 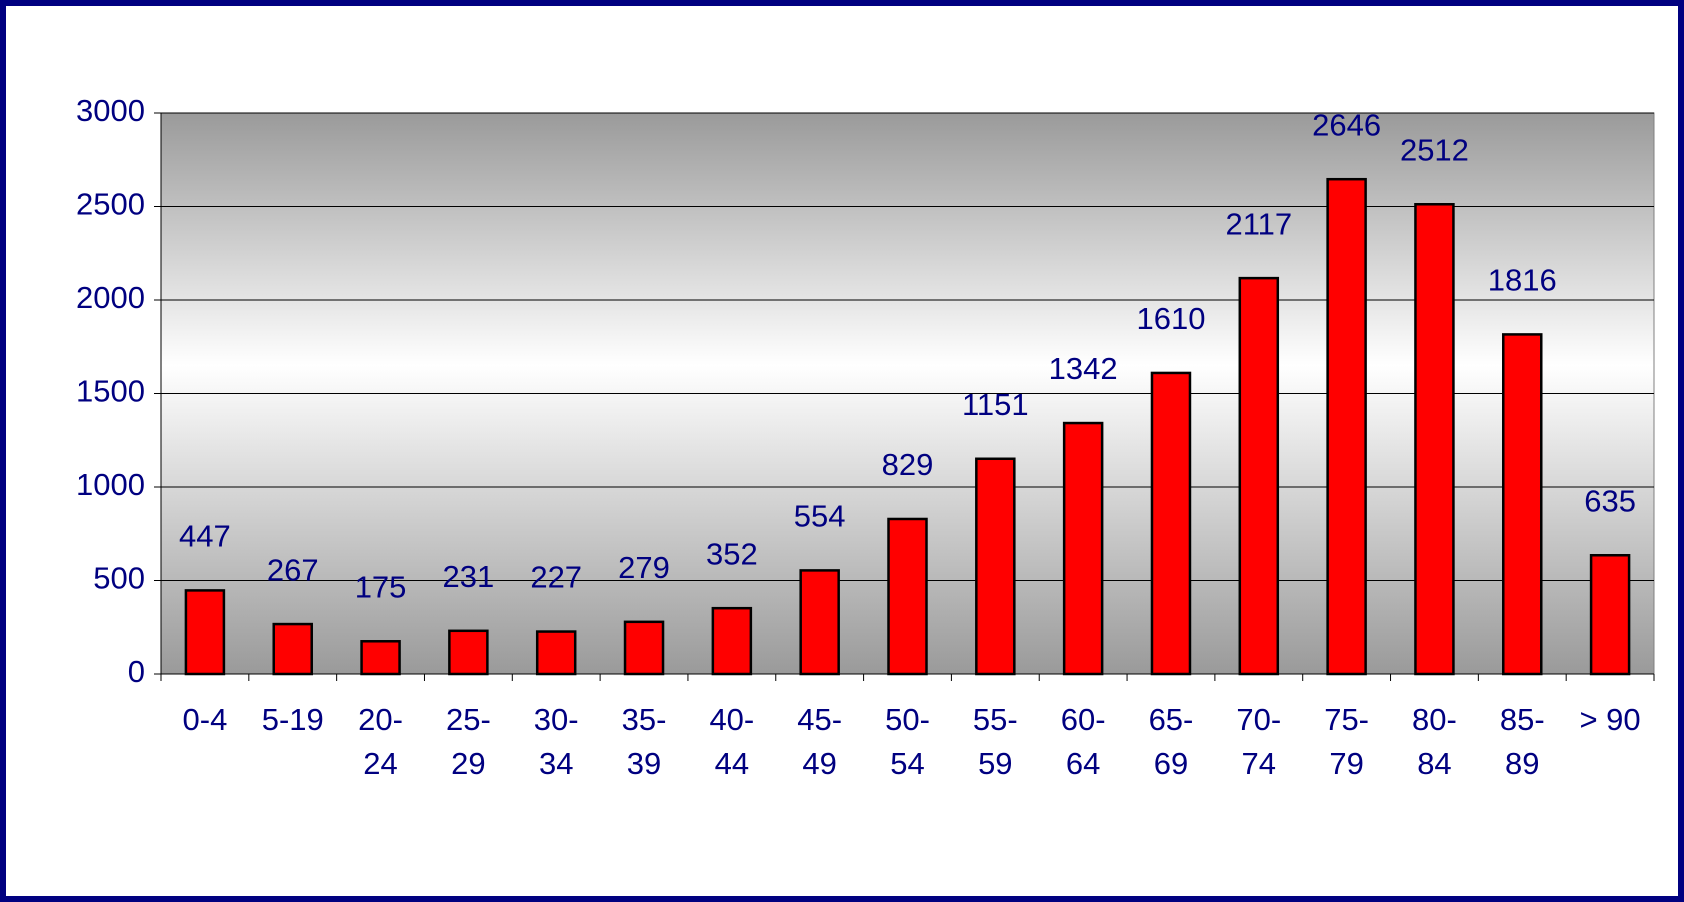 What do you see at coordinates (732, 553) in the screenshot?
I see `data-label: 352` at bounding box center [732, 553].